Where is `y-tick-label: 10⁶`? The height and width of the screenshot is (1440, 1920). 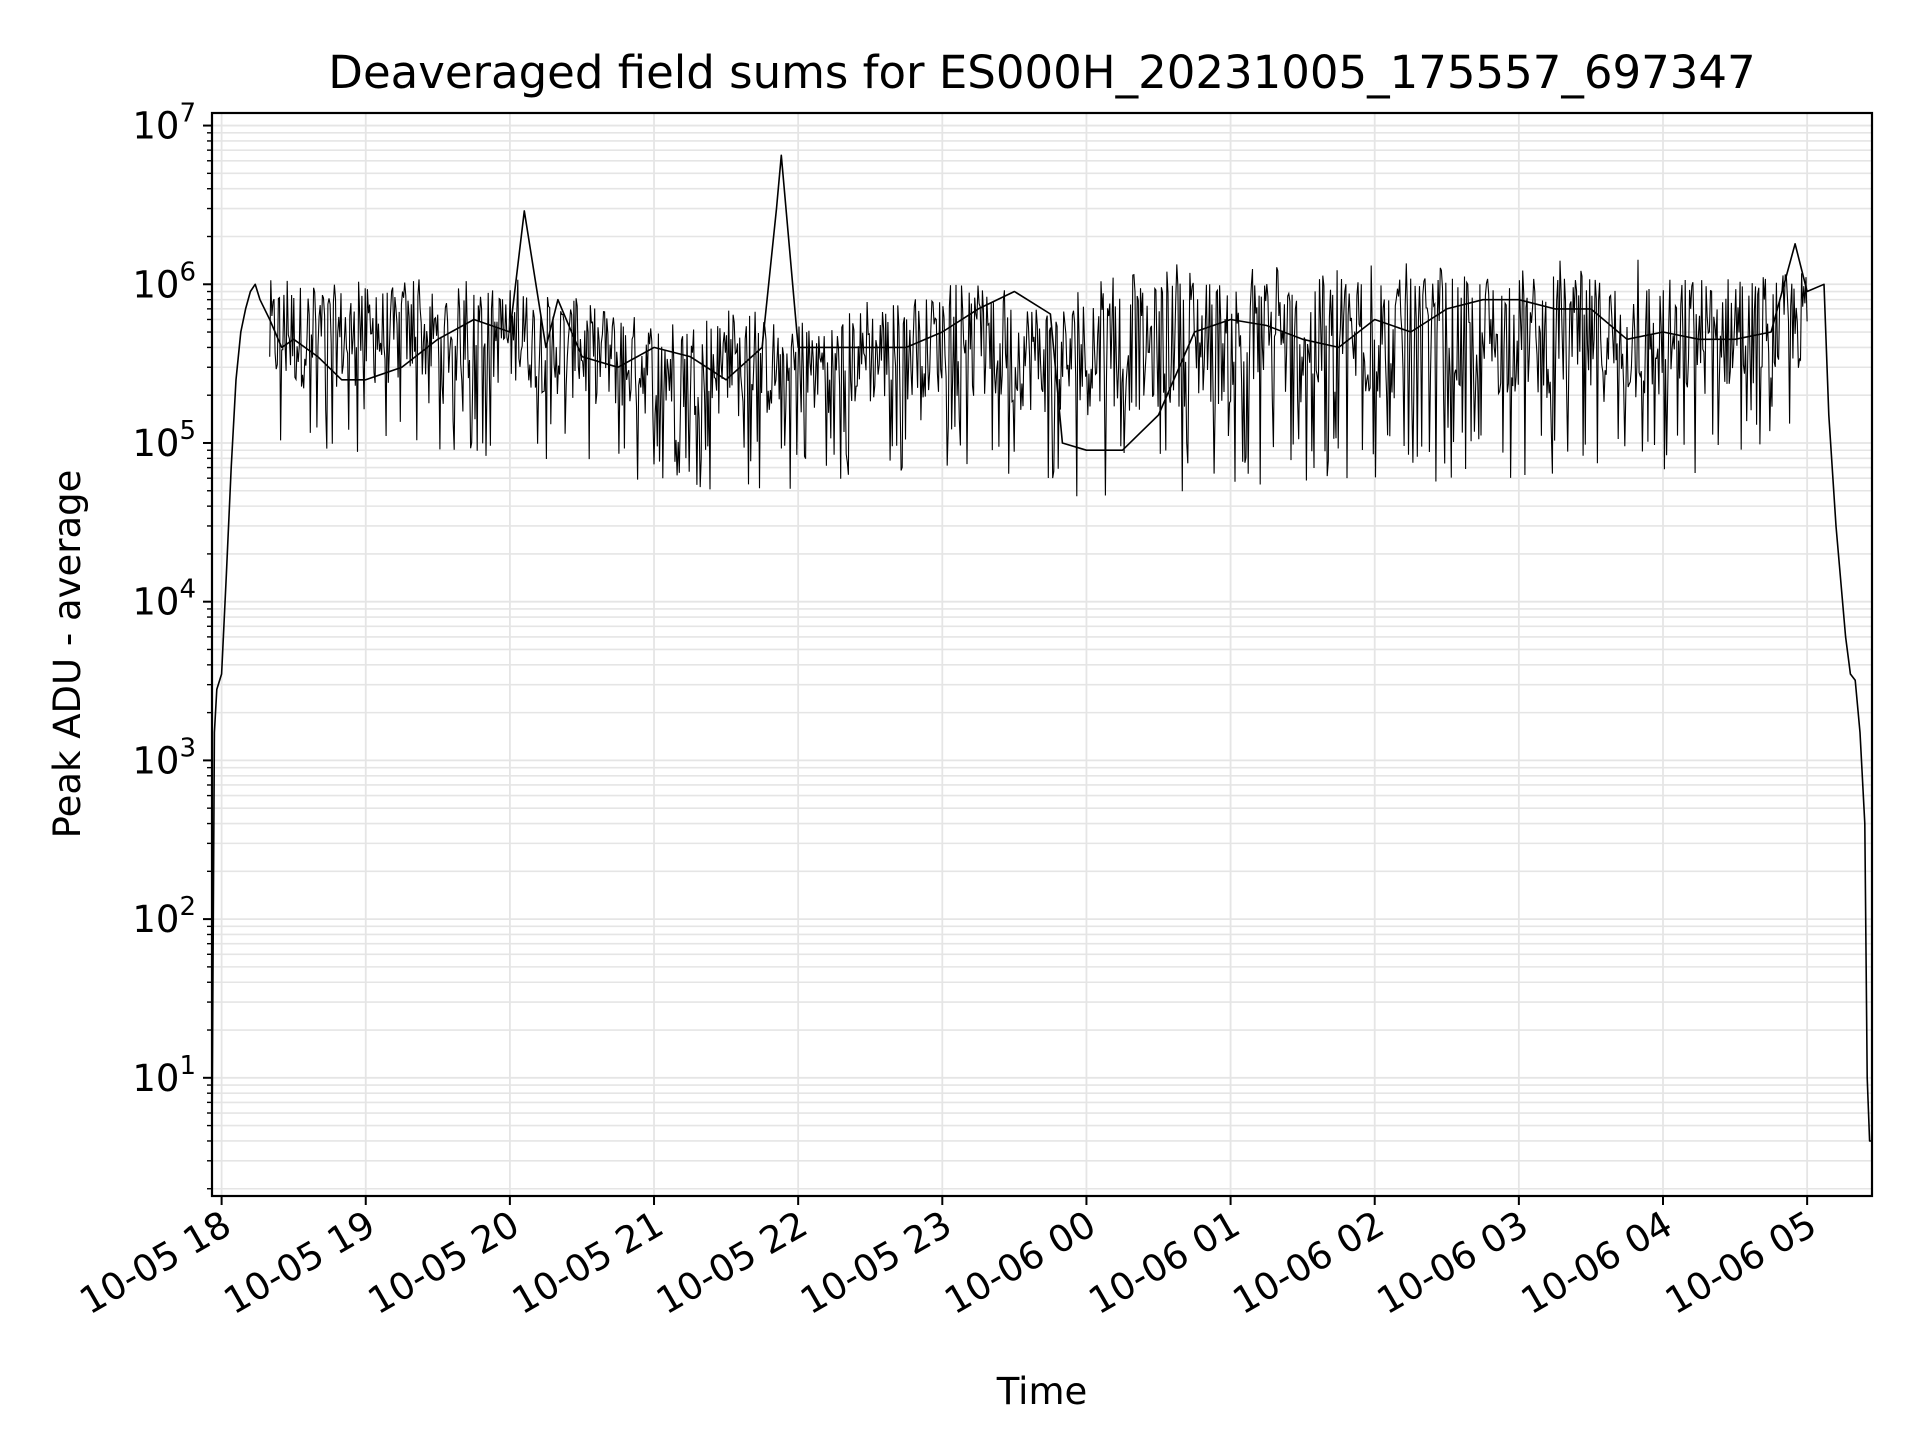 y-tick-label: 10⁶ is located at coordinates (164, 281).